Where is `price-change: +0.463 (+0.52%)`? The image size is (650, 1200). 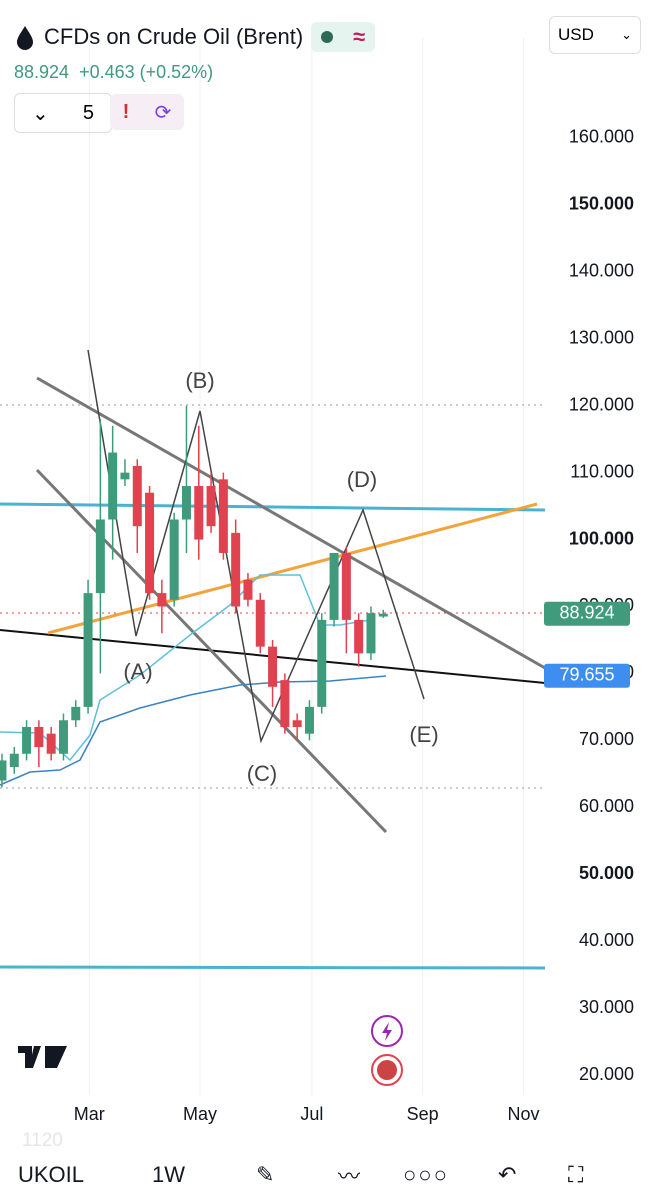 price-change: +0.463 (+0.52%) is located at coordinates (146, 72).